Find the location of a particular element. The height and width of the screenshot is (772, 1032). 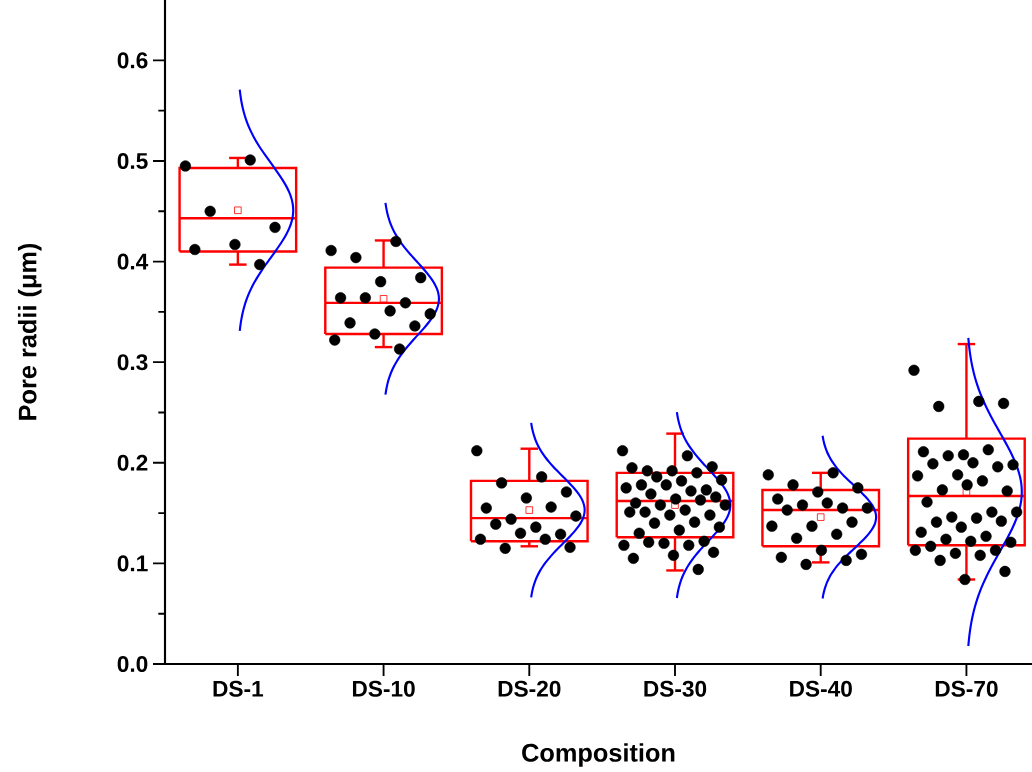

x-tick-label: DS-20 is located at coordinates (529, 688).